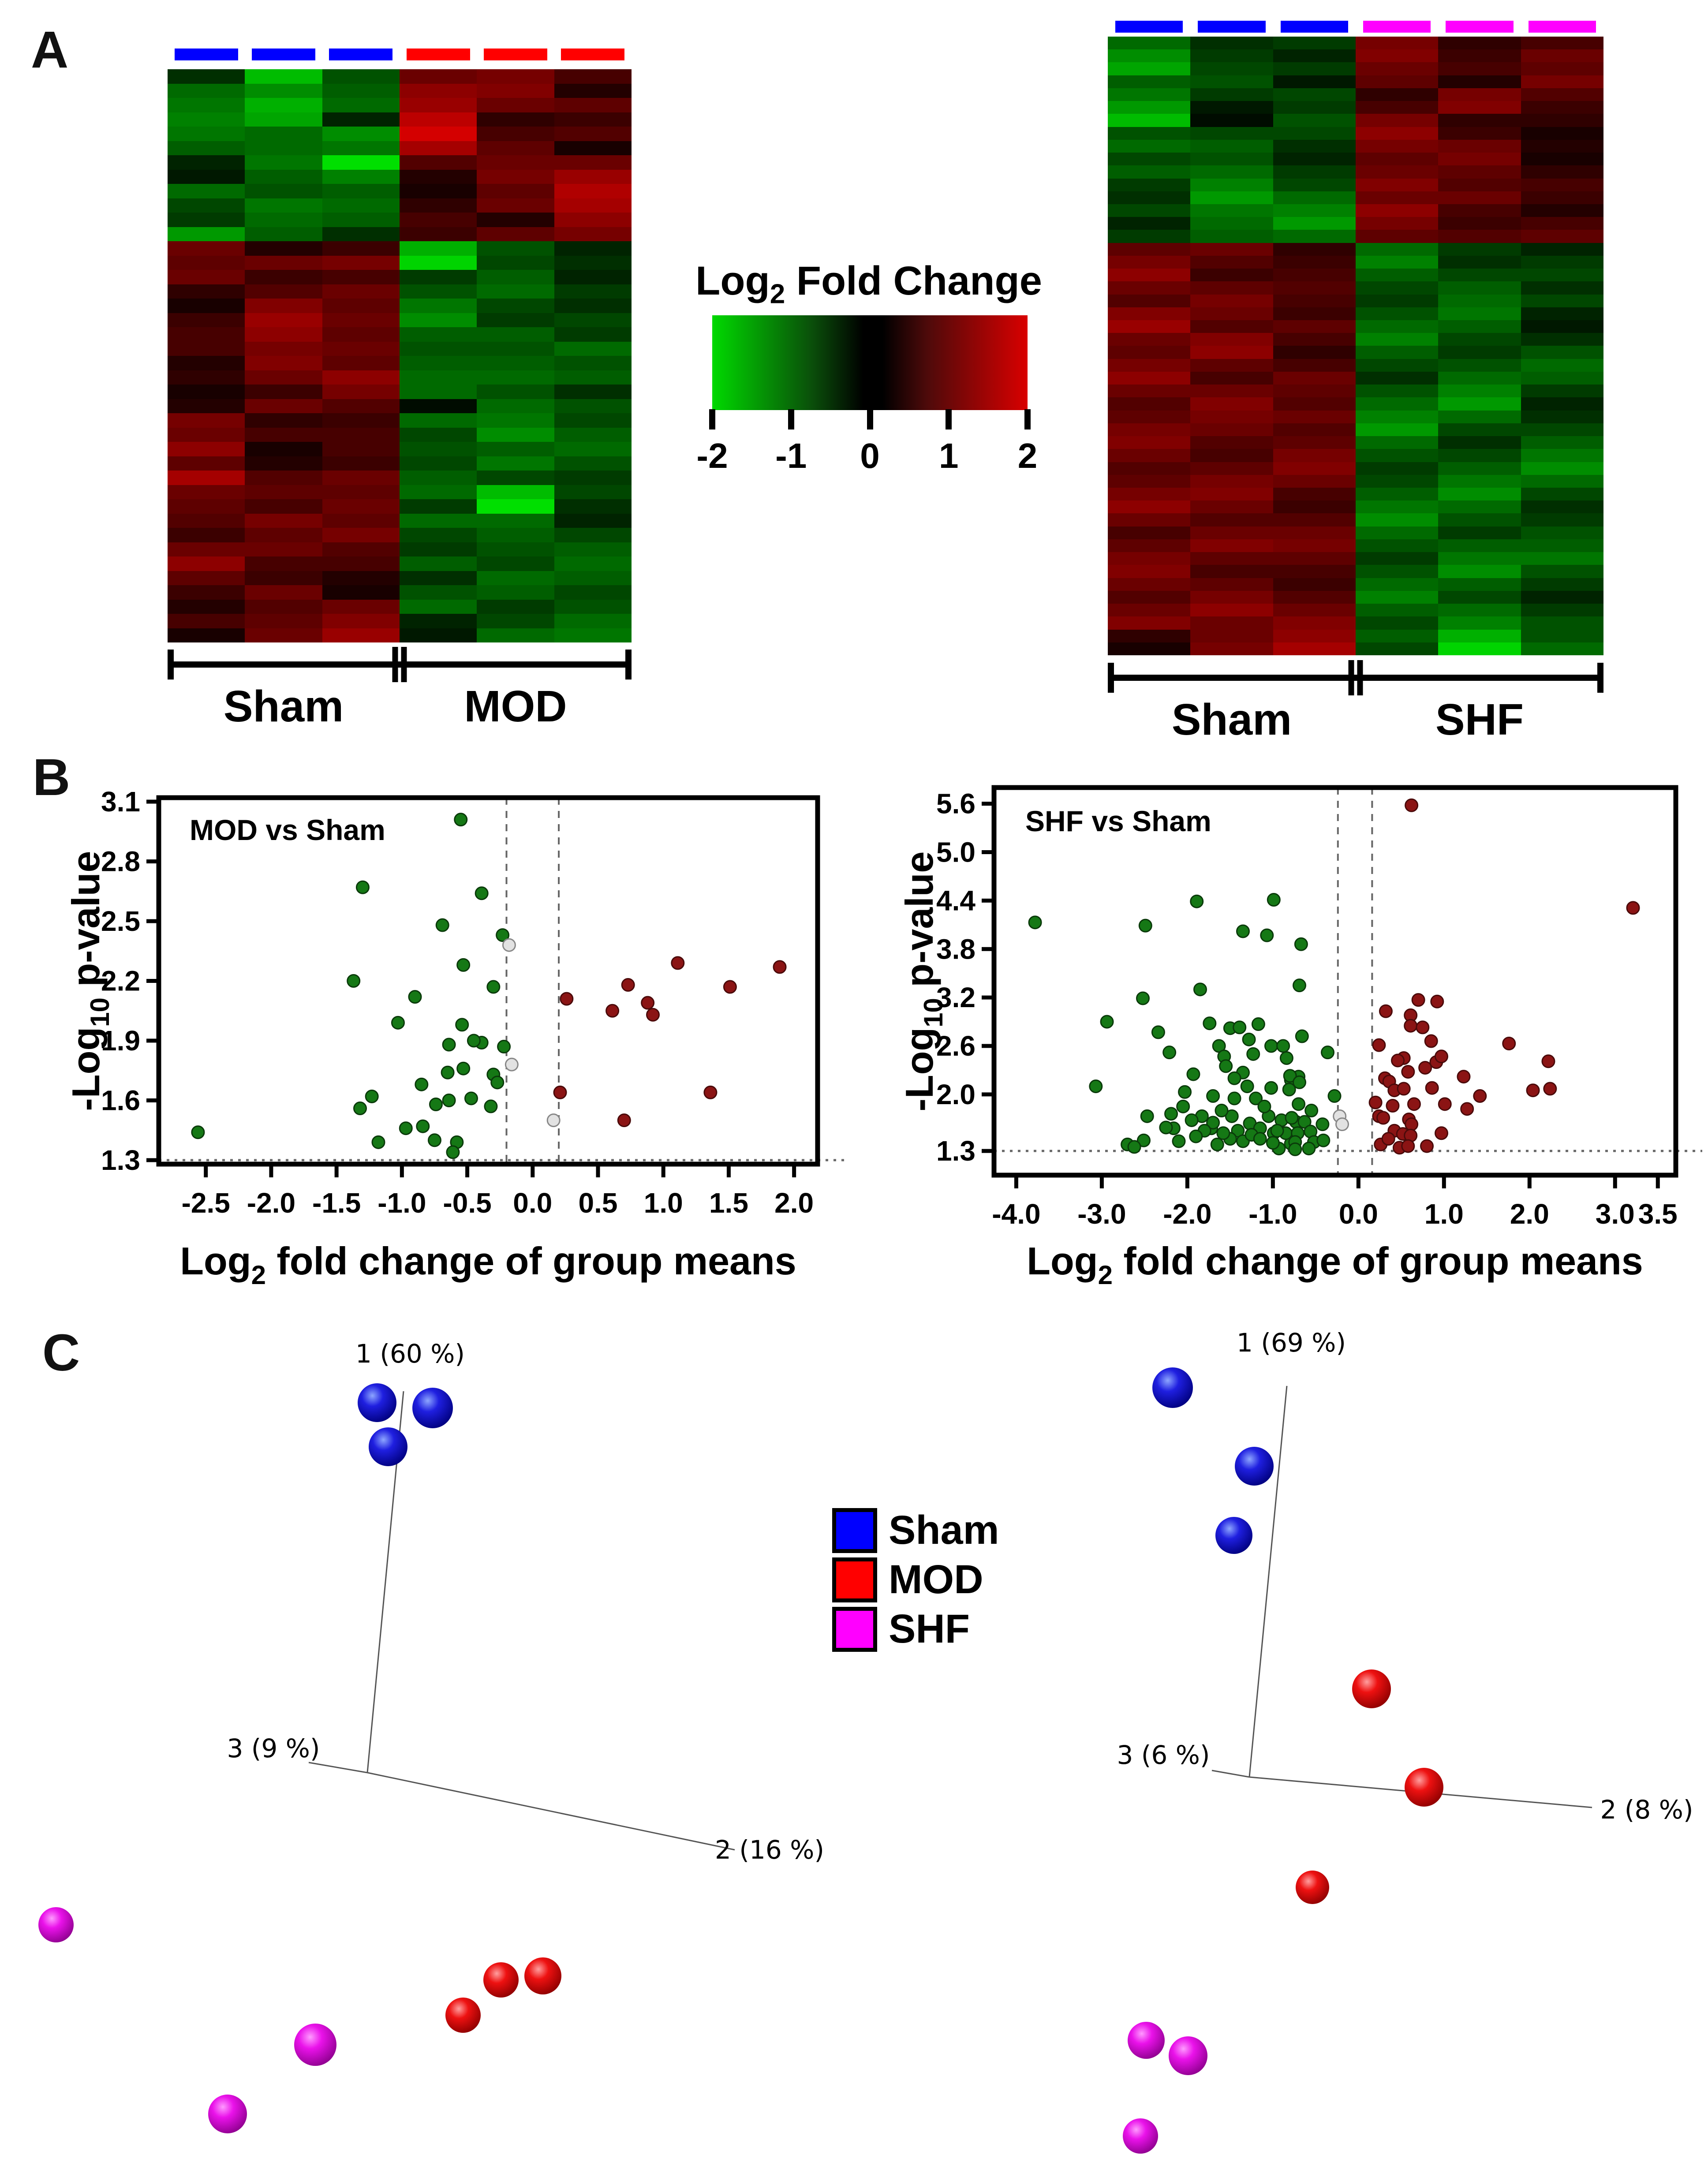 This screenshot has height=2177, width=1708. Describe the element at coordinates (120, 921) in the screenshot. I see `y-tick-label: 2.5` at that location.